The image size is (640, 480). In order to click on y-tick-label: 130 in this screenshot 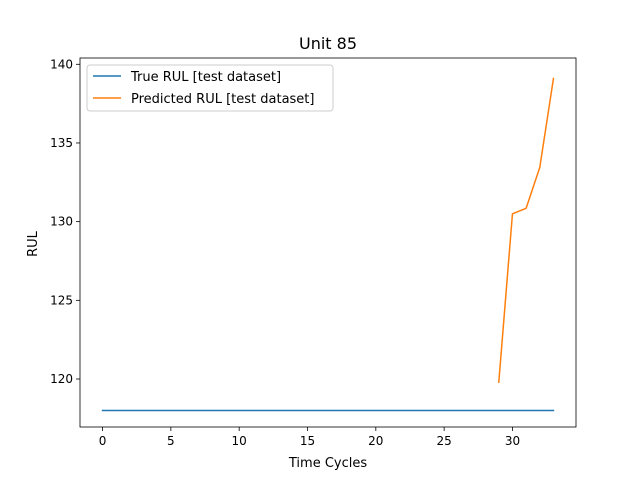, I will do `click(61, 222)`.